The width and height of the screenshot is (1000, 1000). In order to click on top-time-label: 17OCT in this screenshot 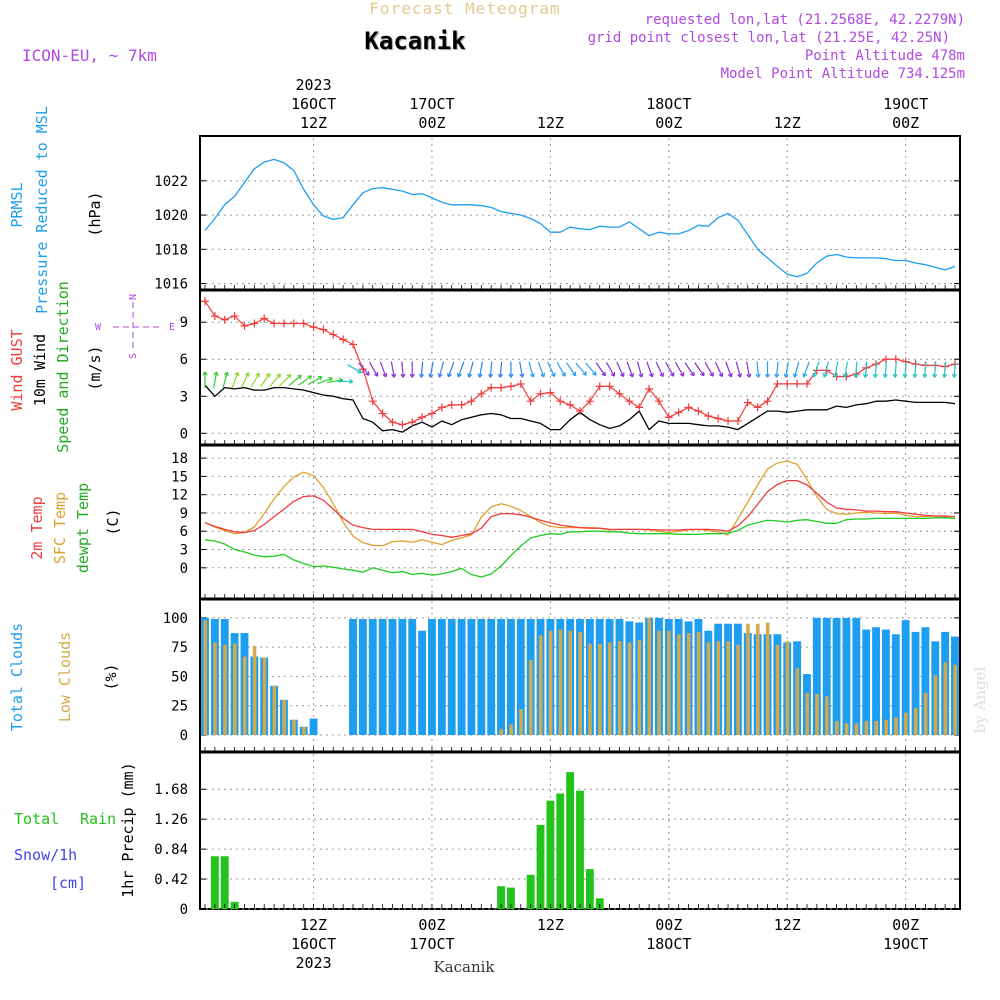, I will do `click(431, 104)`.